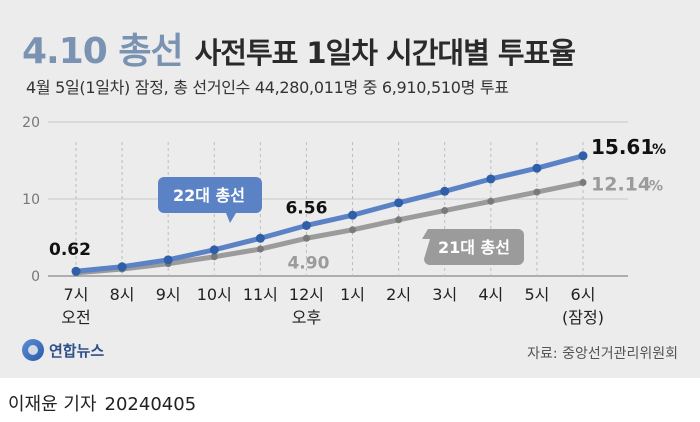  What do you see at coordinates (306, 208) in the screenshot?
I see `data-label-mid-22: 6.56` at bounding box center [306, 208].